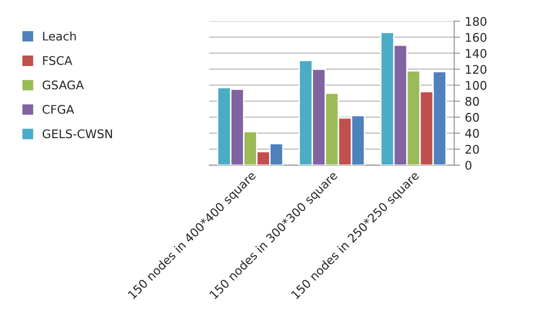 The image size is (544, 327). What do you see at coordinates (472, 149) in the screenshot?
I see `y-tick-label: 20` at bounding box center [472, 149].